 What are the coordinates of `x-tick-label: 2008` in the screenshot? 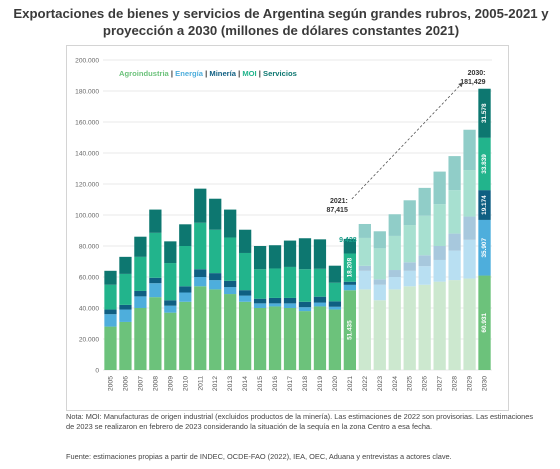 It's located at (155, 383).